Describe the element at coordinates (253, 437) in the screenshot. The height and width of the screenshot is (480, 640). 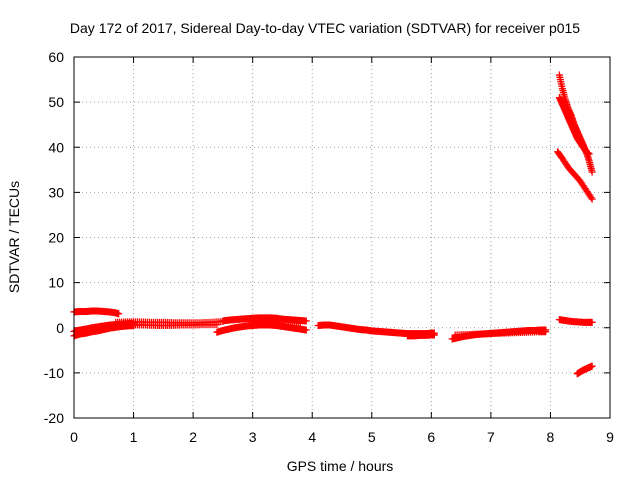
I see `x-tick-label: 3` at that location.